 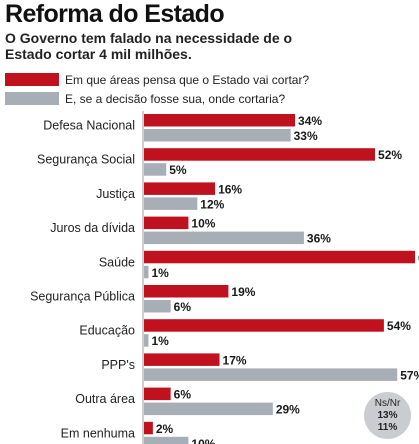 I want to click on value-label-outra-area-series-1: 6%, so click(x=183, y=395).